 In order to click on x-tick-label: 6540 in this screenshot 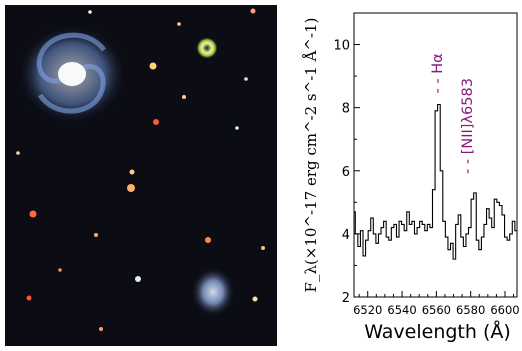, I will do `click(401, 310)`.